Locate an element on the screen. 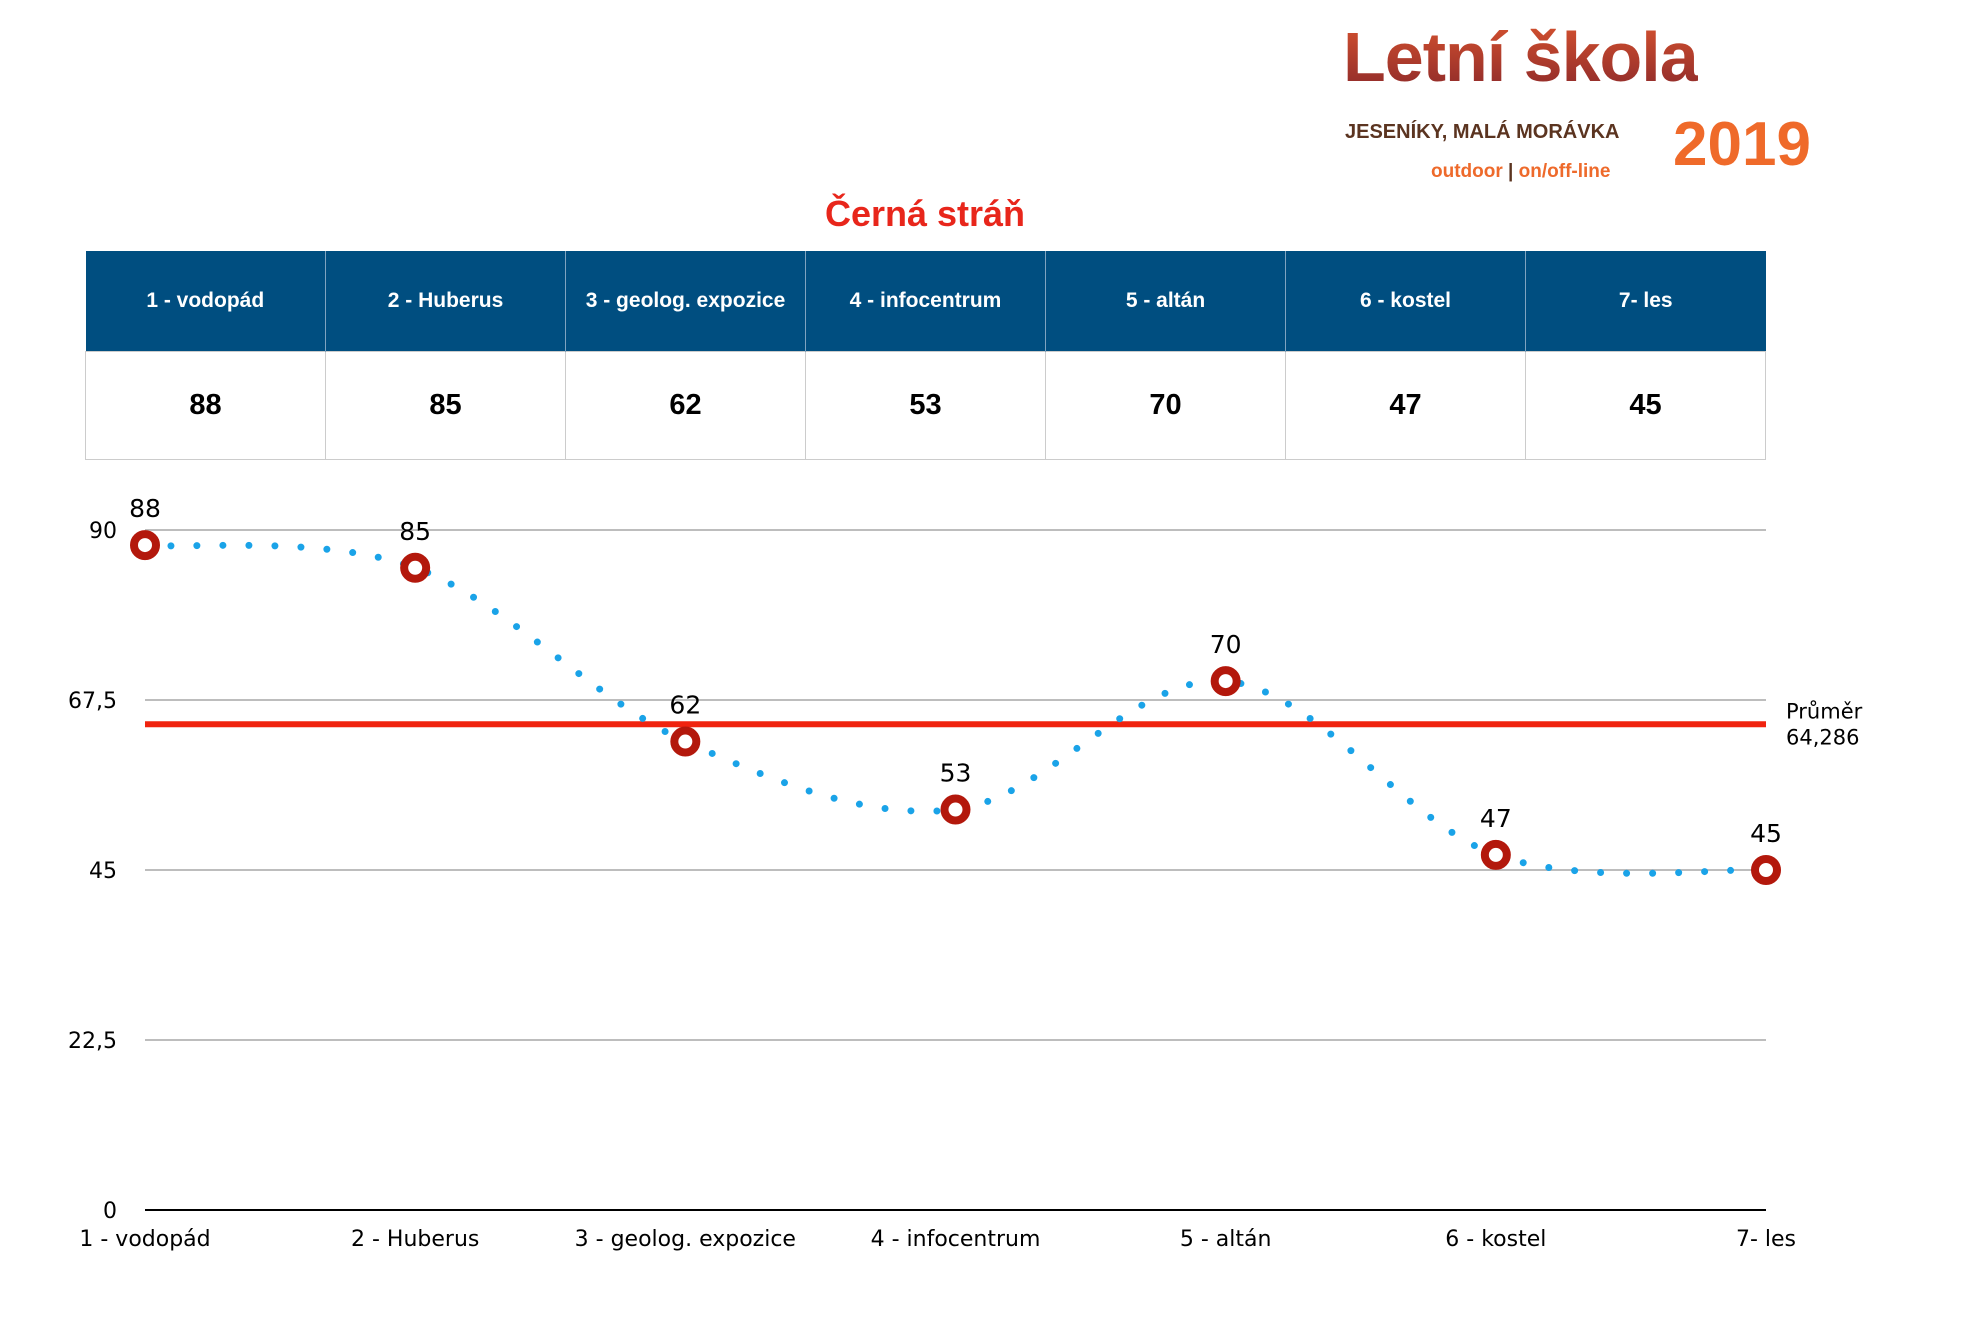  y-tick-label: 67,5 is located at coordinates (92, 701).